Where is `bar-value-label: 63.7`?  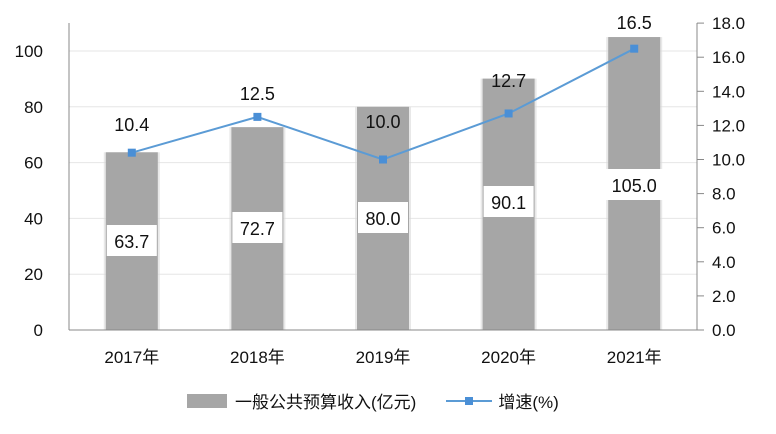
bar-value-label: 63.7 is located at coordinates (131, 242).